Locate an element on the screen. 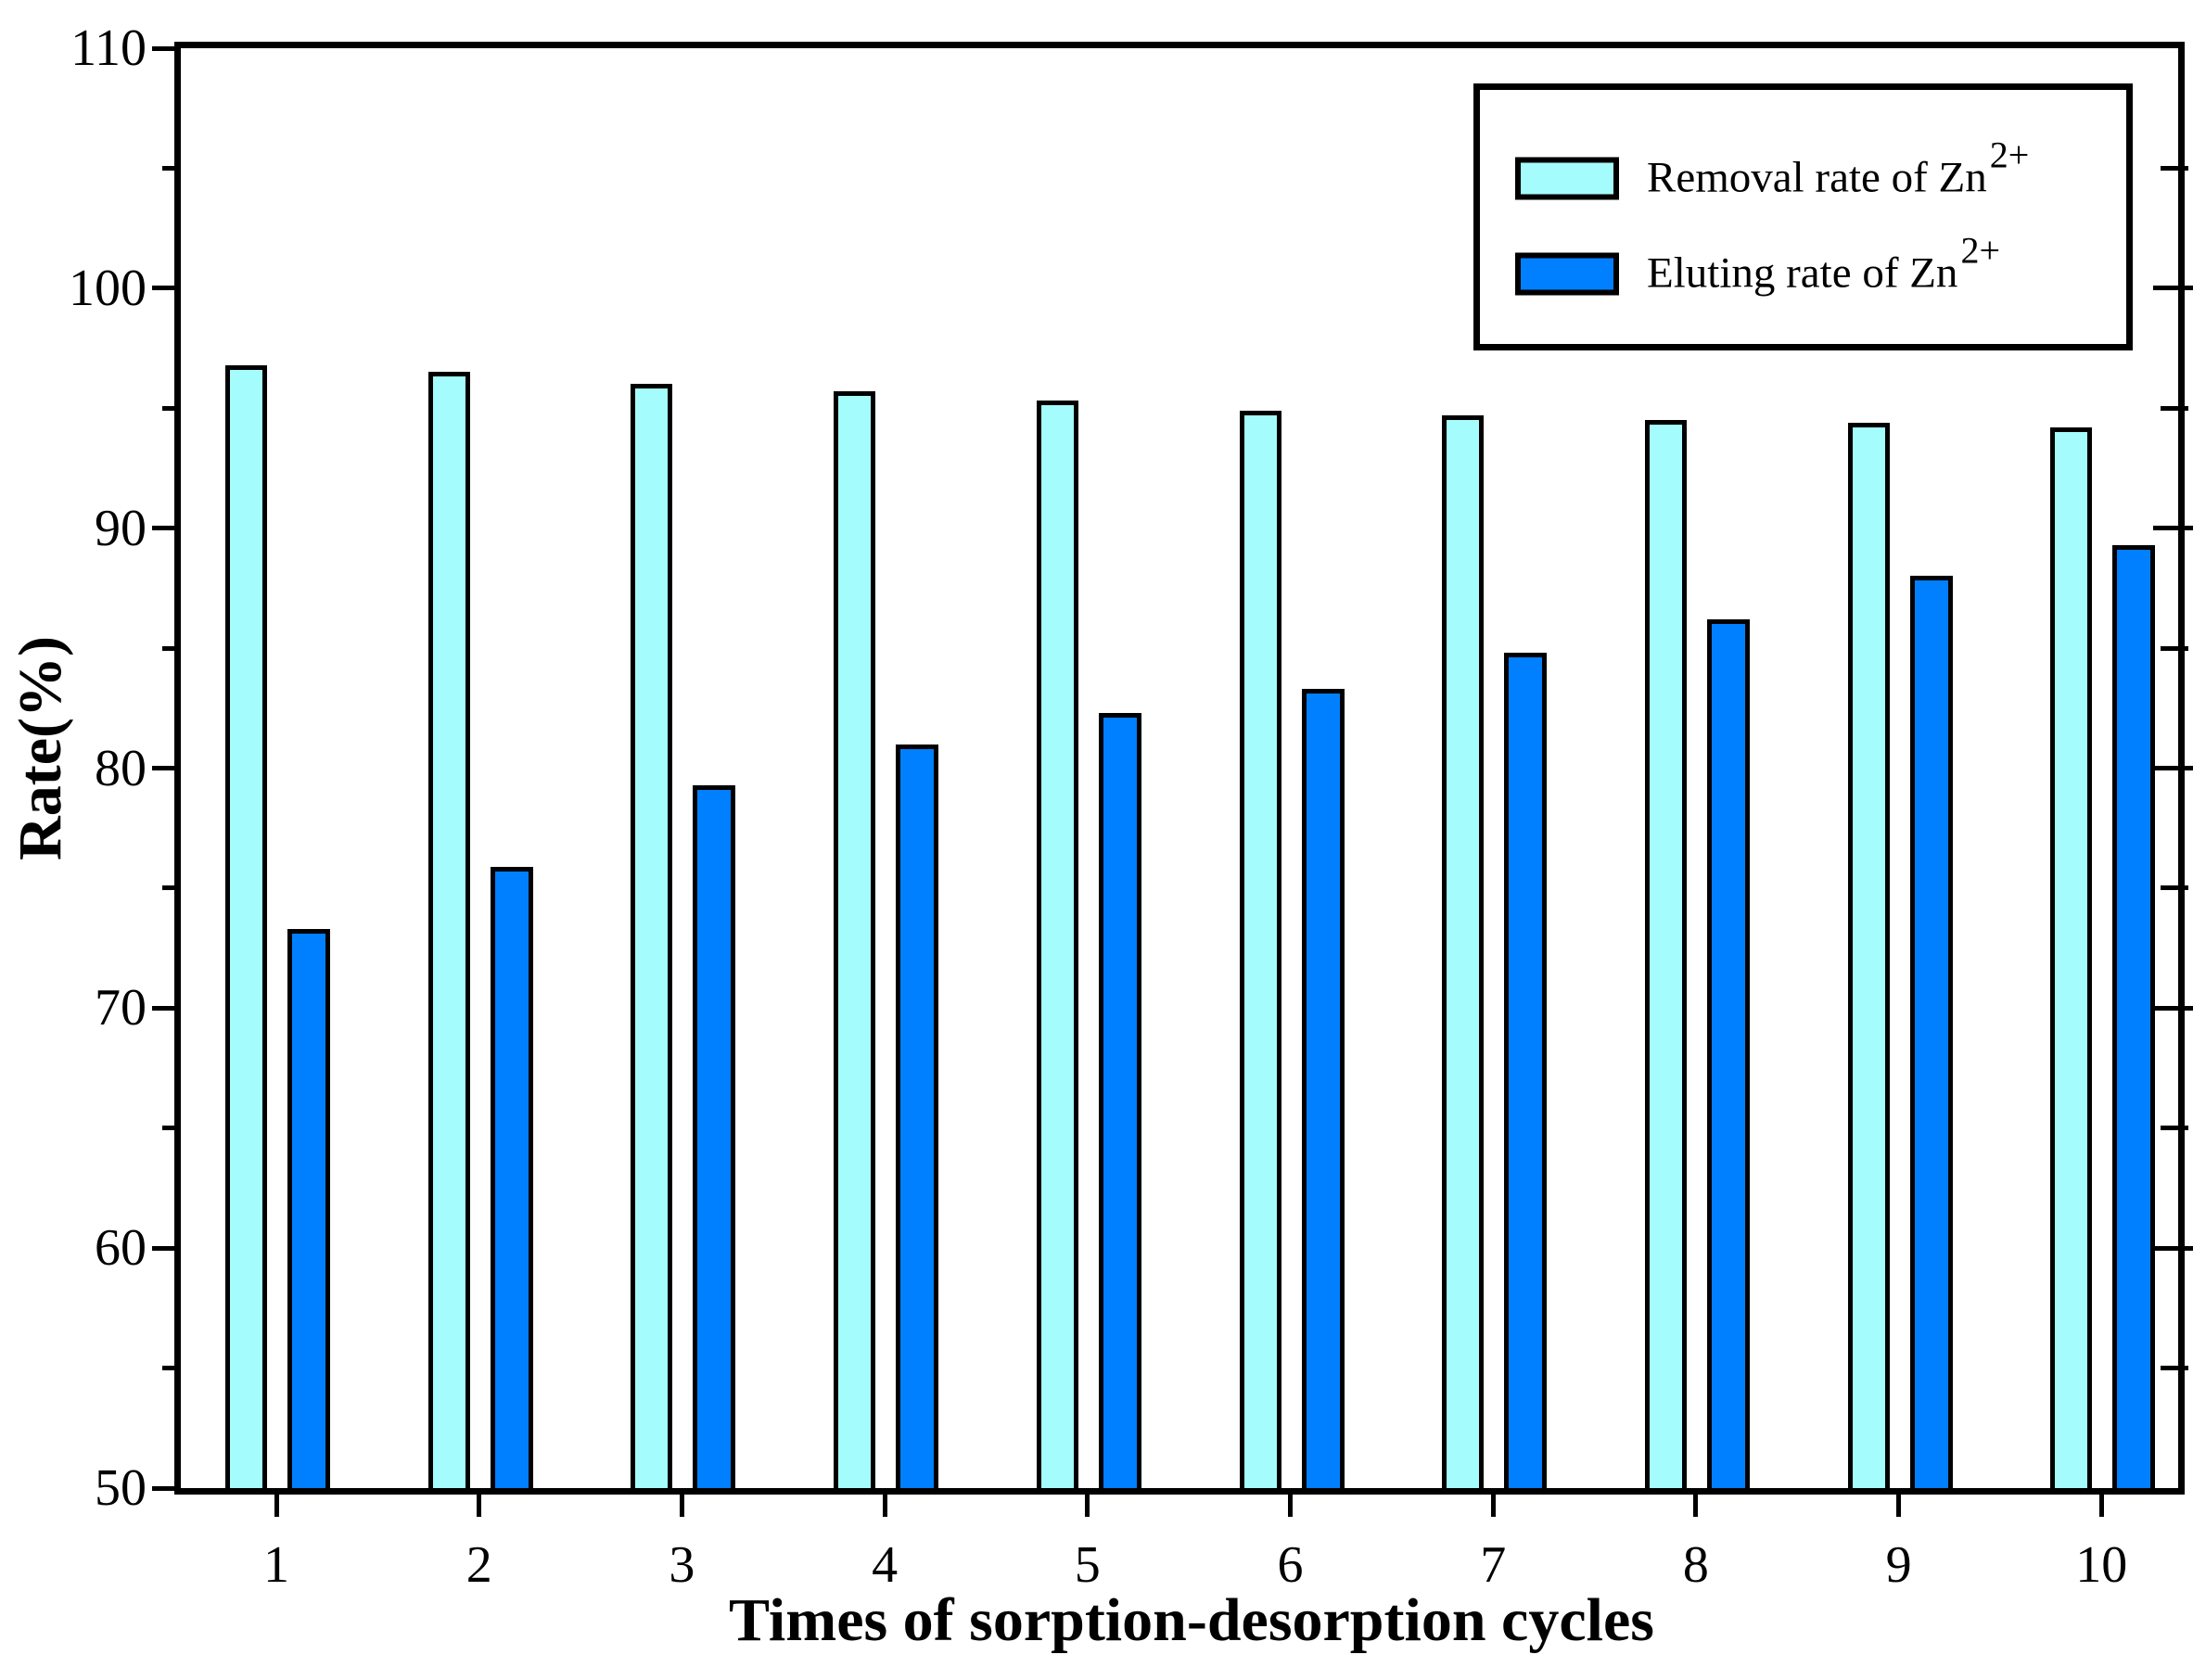 Image resolution: width=2193 pixels, height=1680 pixels. x-tick-label: 6 is located at coordinates (1290, 1565).